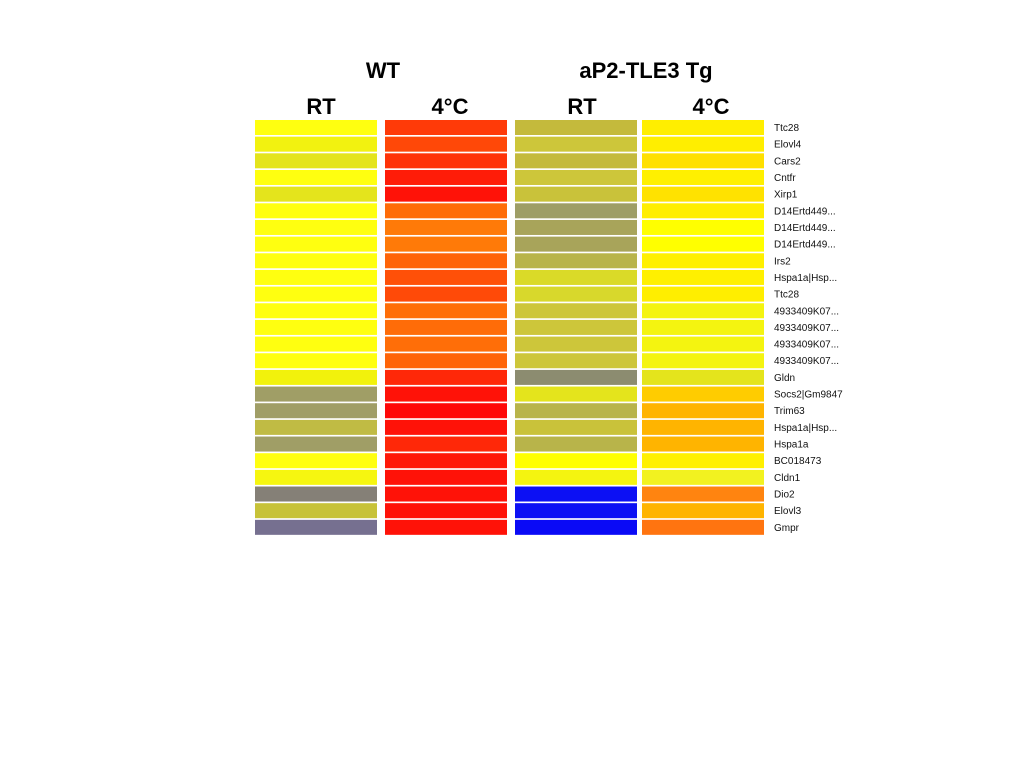 The image size is (1024, 768). Describe the element at coordinates (711, 106) in the screenshot. I see `column-label-tg-4c: 4°C` at that location.